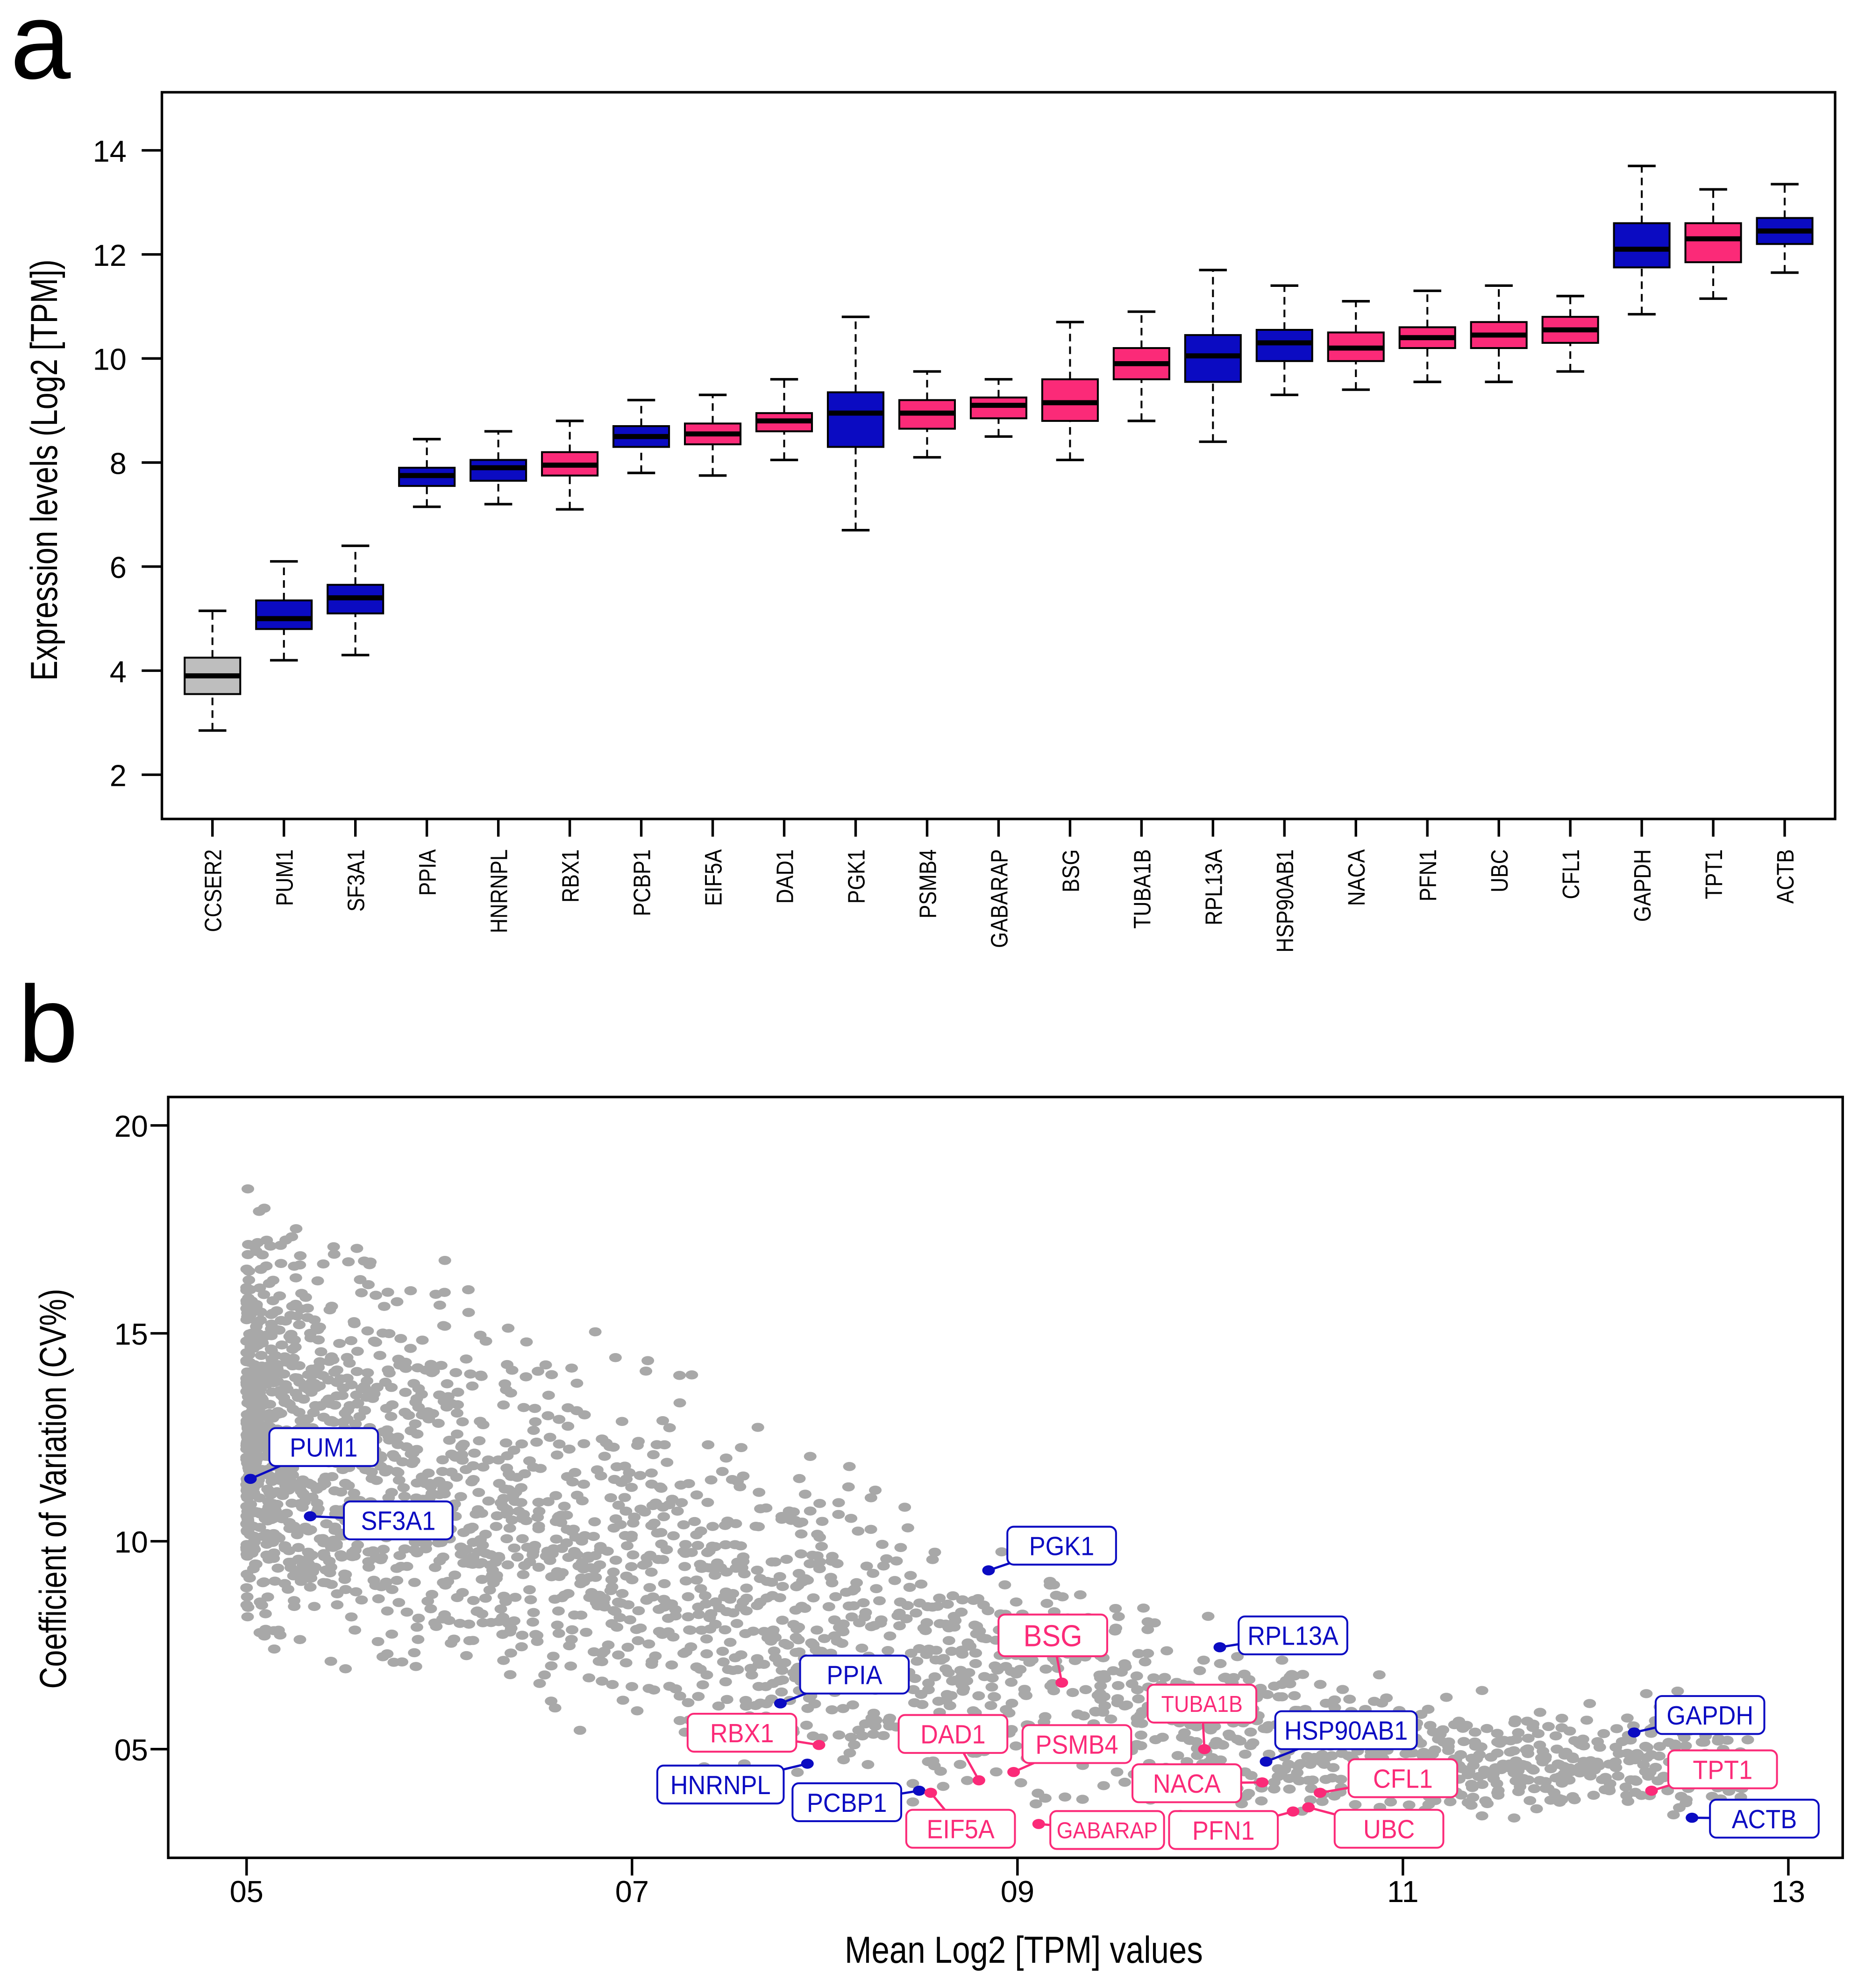 The height and width of the screenshot is (1988, 1858). Describe the element at coordinates (246, 1891) in the screenshot. I see `x-tick-label: 05` at that location.